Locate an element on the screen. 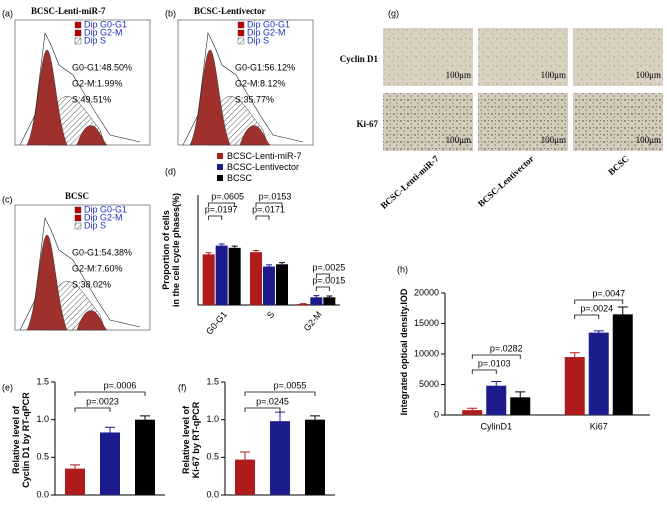 This screenshot has width=667, height=508. histogram-stat: G0-G1:56.12% is located at coordinates (265, 67).